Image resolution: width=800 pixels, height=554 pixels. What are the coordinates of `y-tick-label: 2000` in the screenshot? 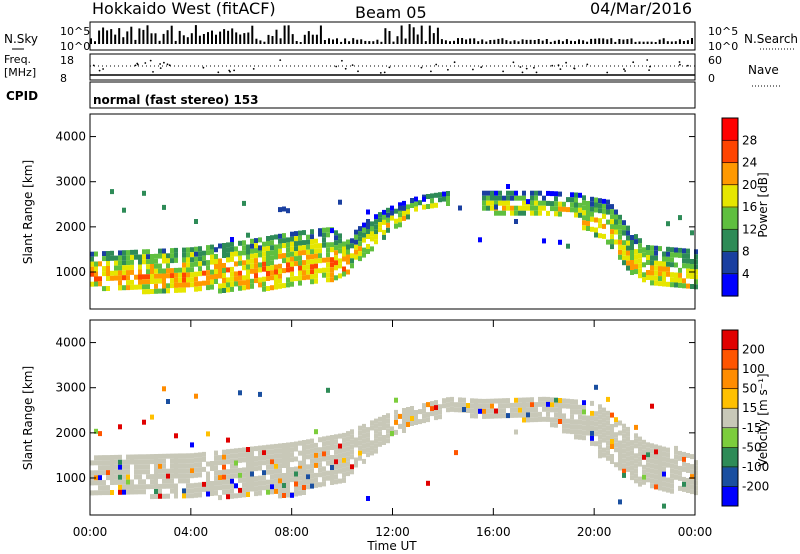 It's located at (70, 433).